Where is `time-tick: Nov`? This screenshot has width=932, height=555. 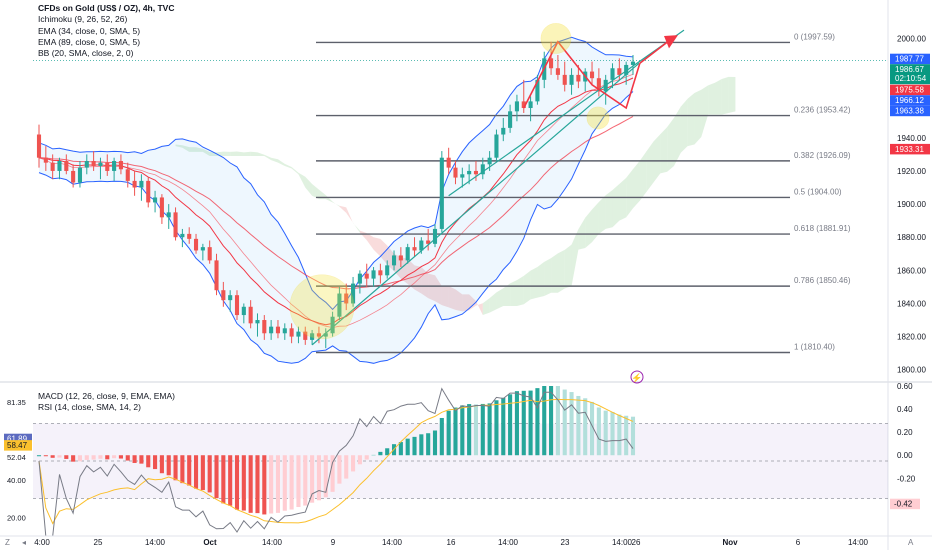 time-tick: Nov is located at coordinates (730, 542).